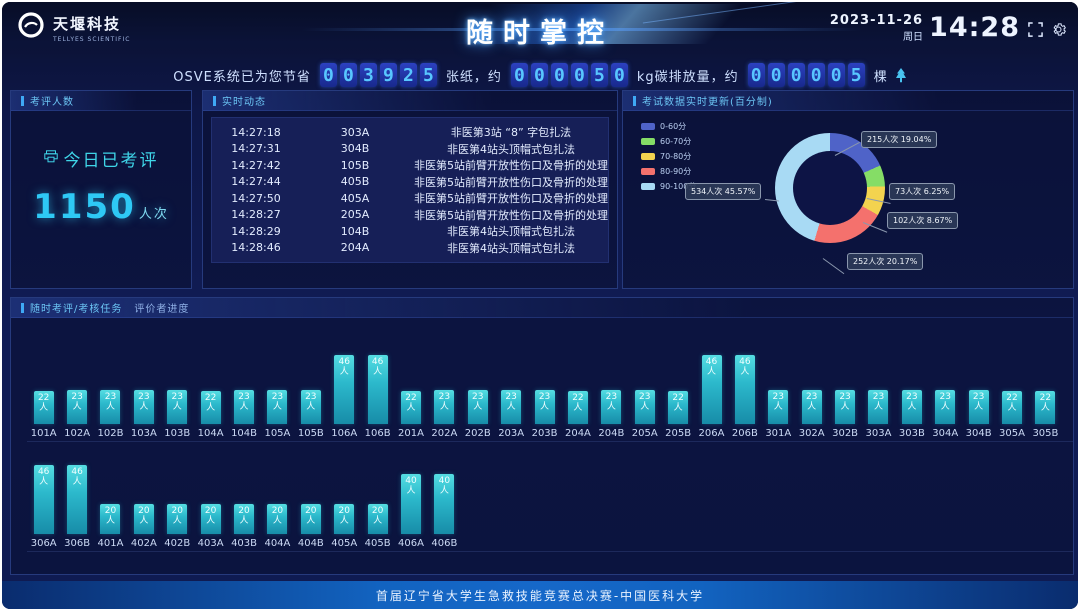  I want to click on bar-category-label: 105A, so click(277, 433).